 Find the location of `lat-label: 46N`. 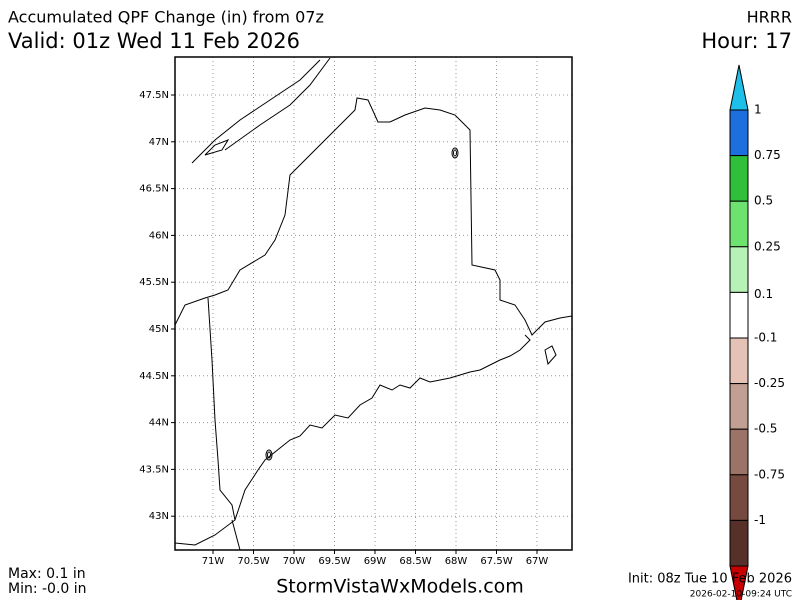

lat-label: 46N is located at coordinates (159, 235).